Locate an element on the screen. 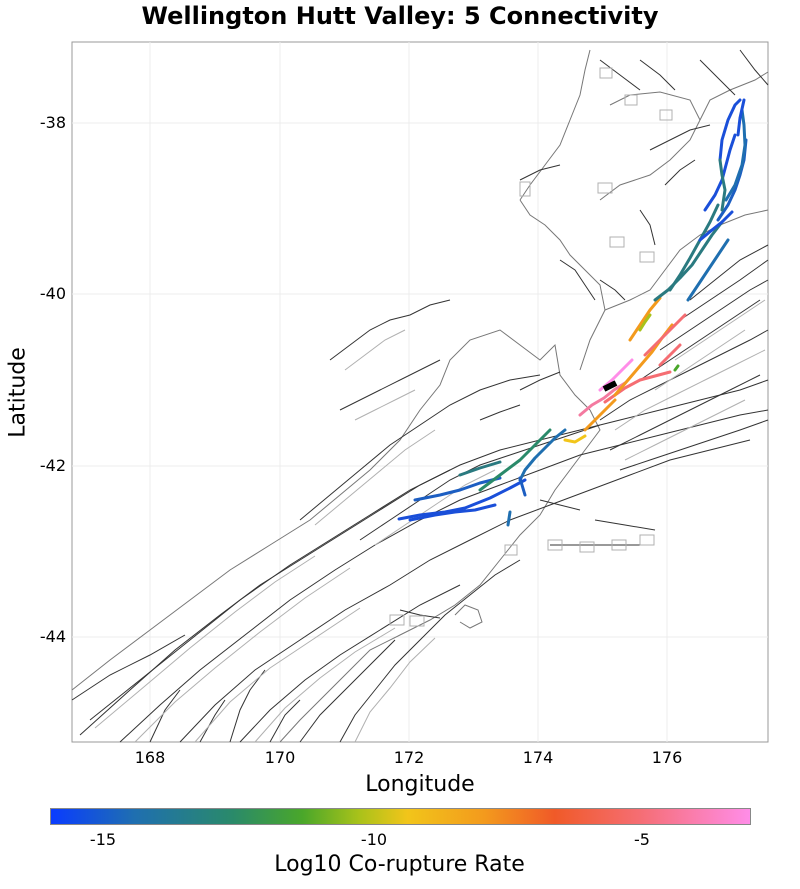 This screenshot has height=889, width=800. x-axis-label: Longitude is located at coordinates (420, 784).